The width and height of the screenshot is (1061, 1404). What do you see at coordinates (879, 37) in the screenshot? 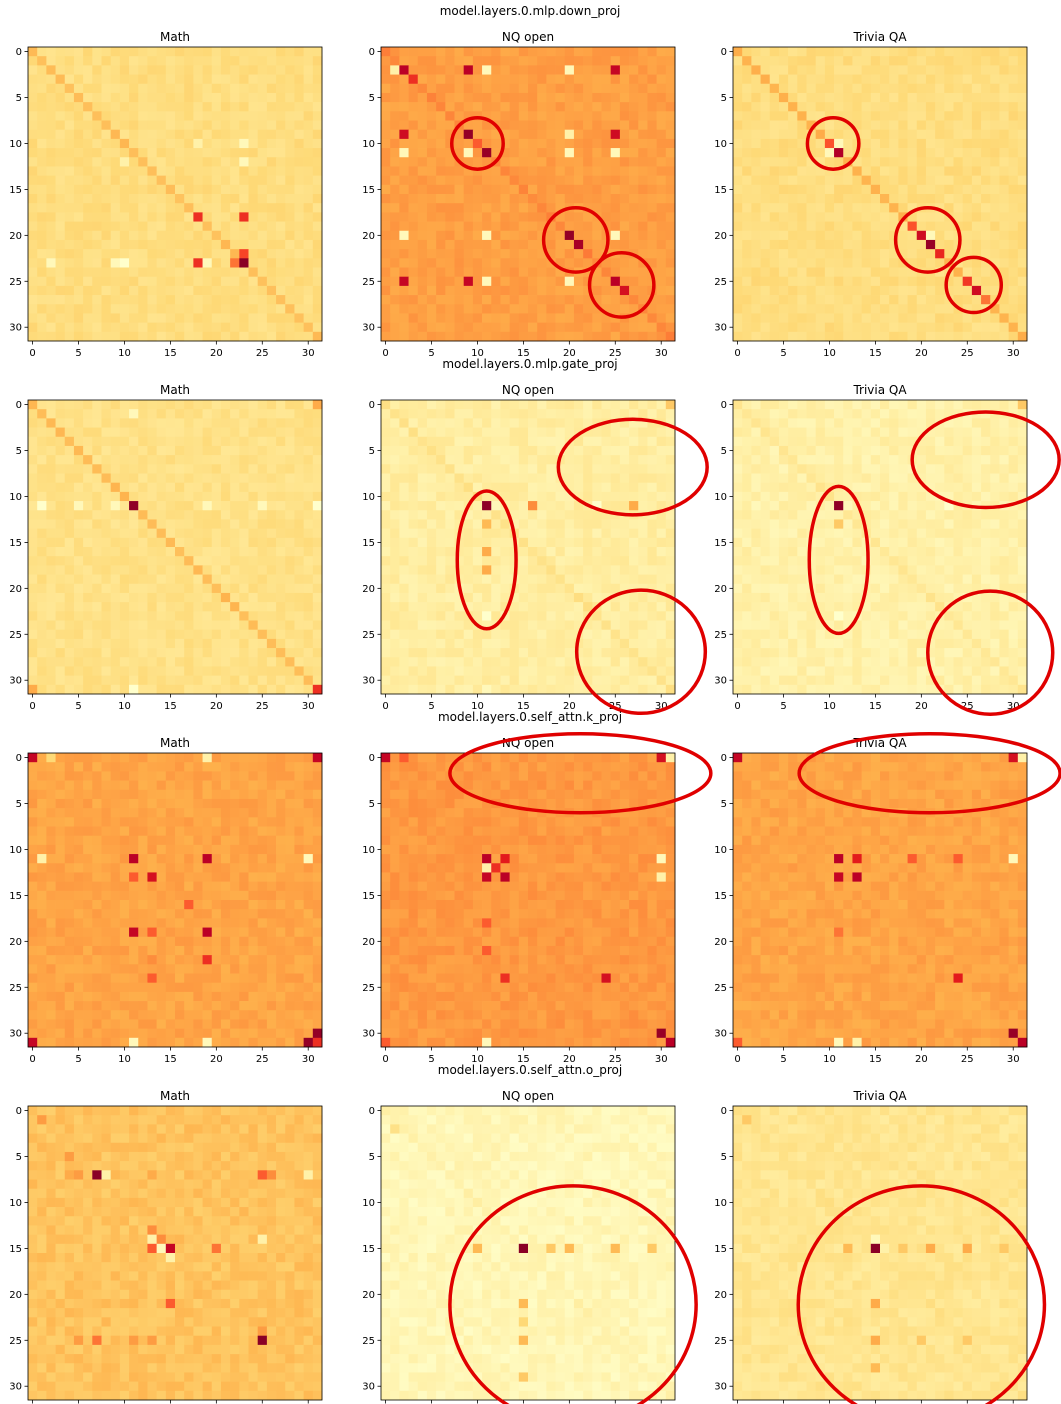
I see `panel-title: Trivia QA` at bounding box center [879, 37].